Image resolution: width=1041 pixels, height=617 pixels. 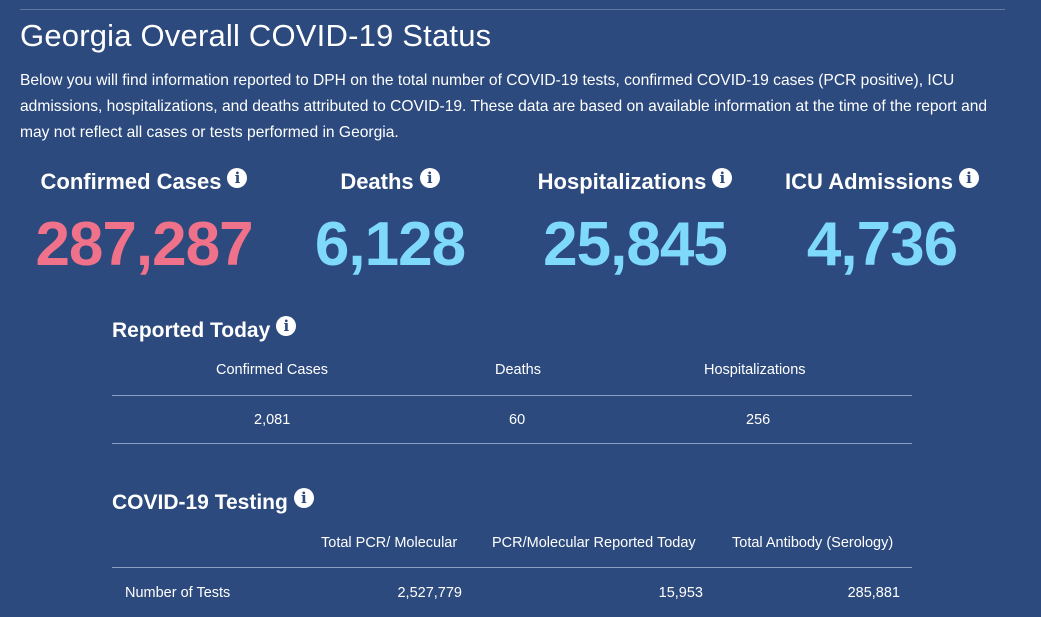 What do you see at coordinates (517, 420) in the screenshot?
I see `table-cell: 60` at bounding box center [517, 420].